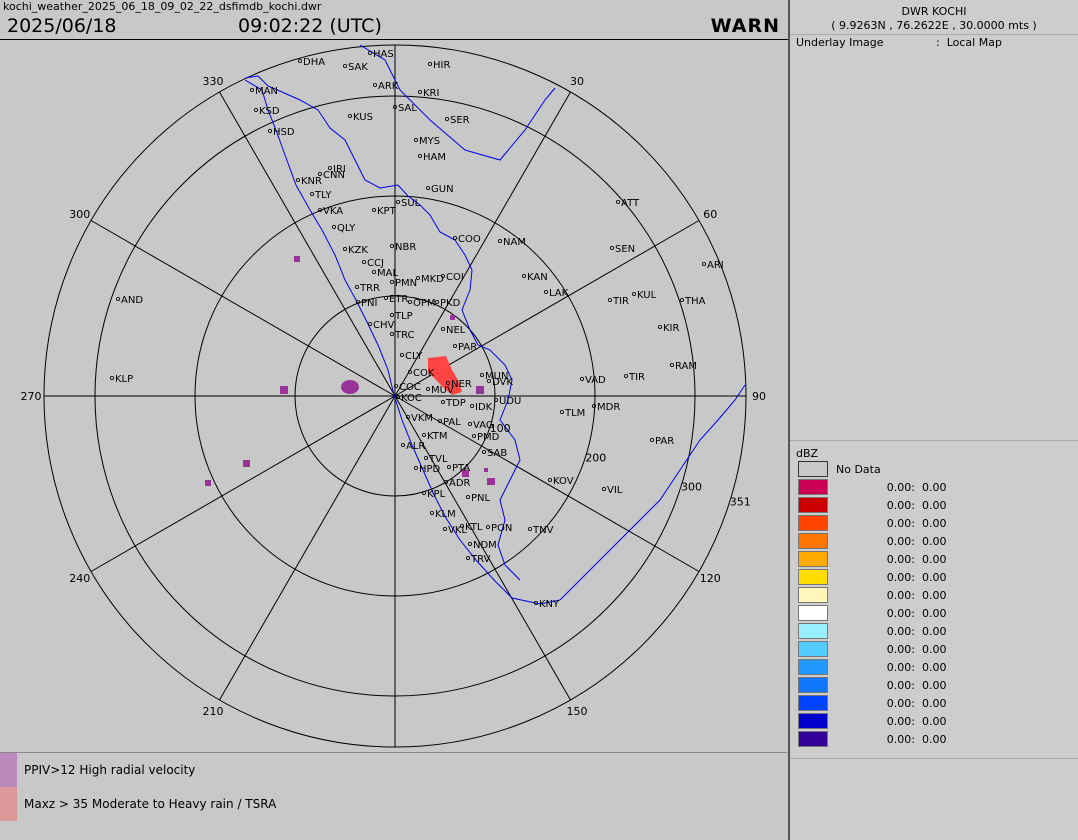 The image size is (1078, 840). I want to click on place-marker: QLY, so click(343, 228).